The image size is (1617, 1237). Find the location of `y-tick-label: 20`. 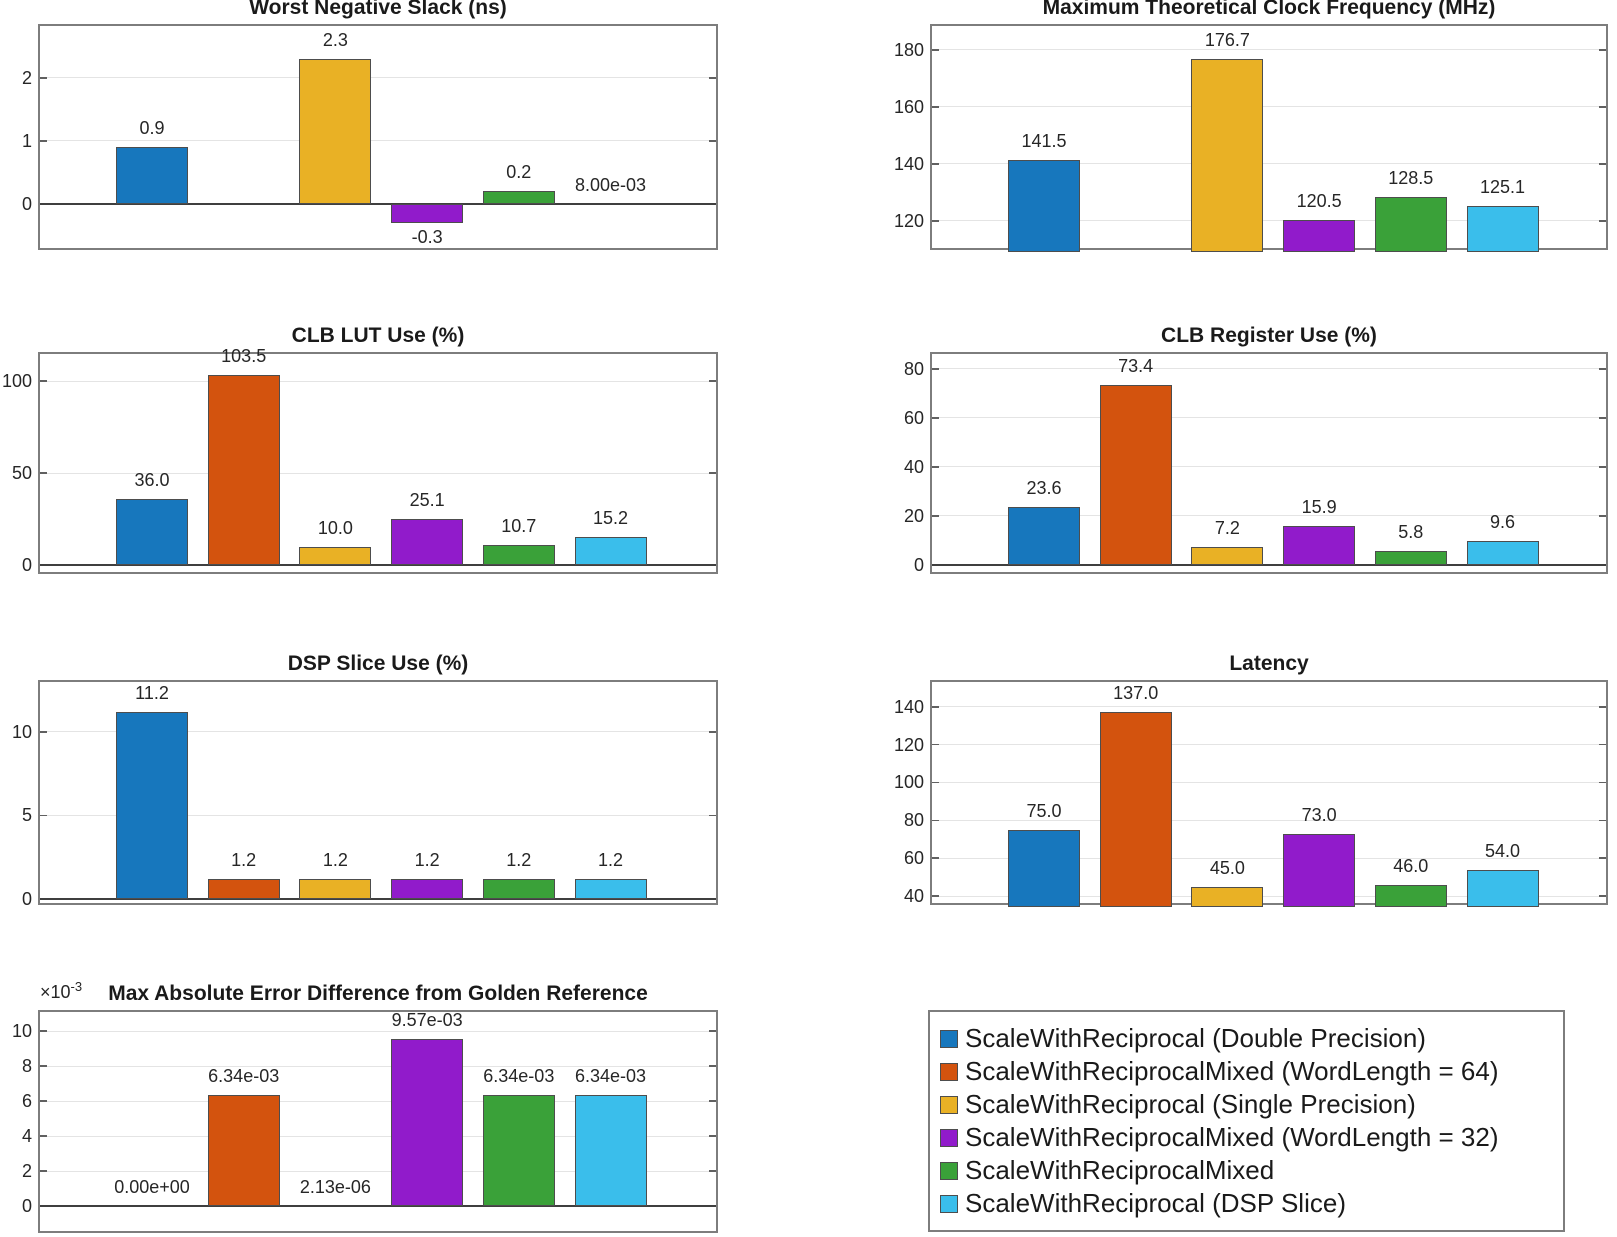

y-tick-label: 20 is located at coordinates (913, 515).